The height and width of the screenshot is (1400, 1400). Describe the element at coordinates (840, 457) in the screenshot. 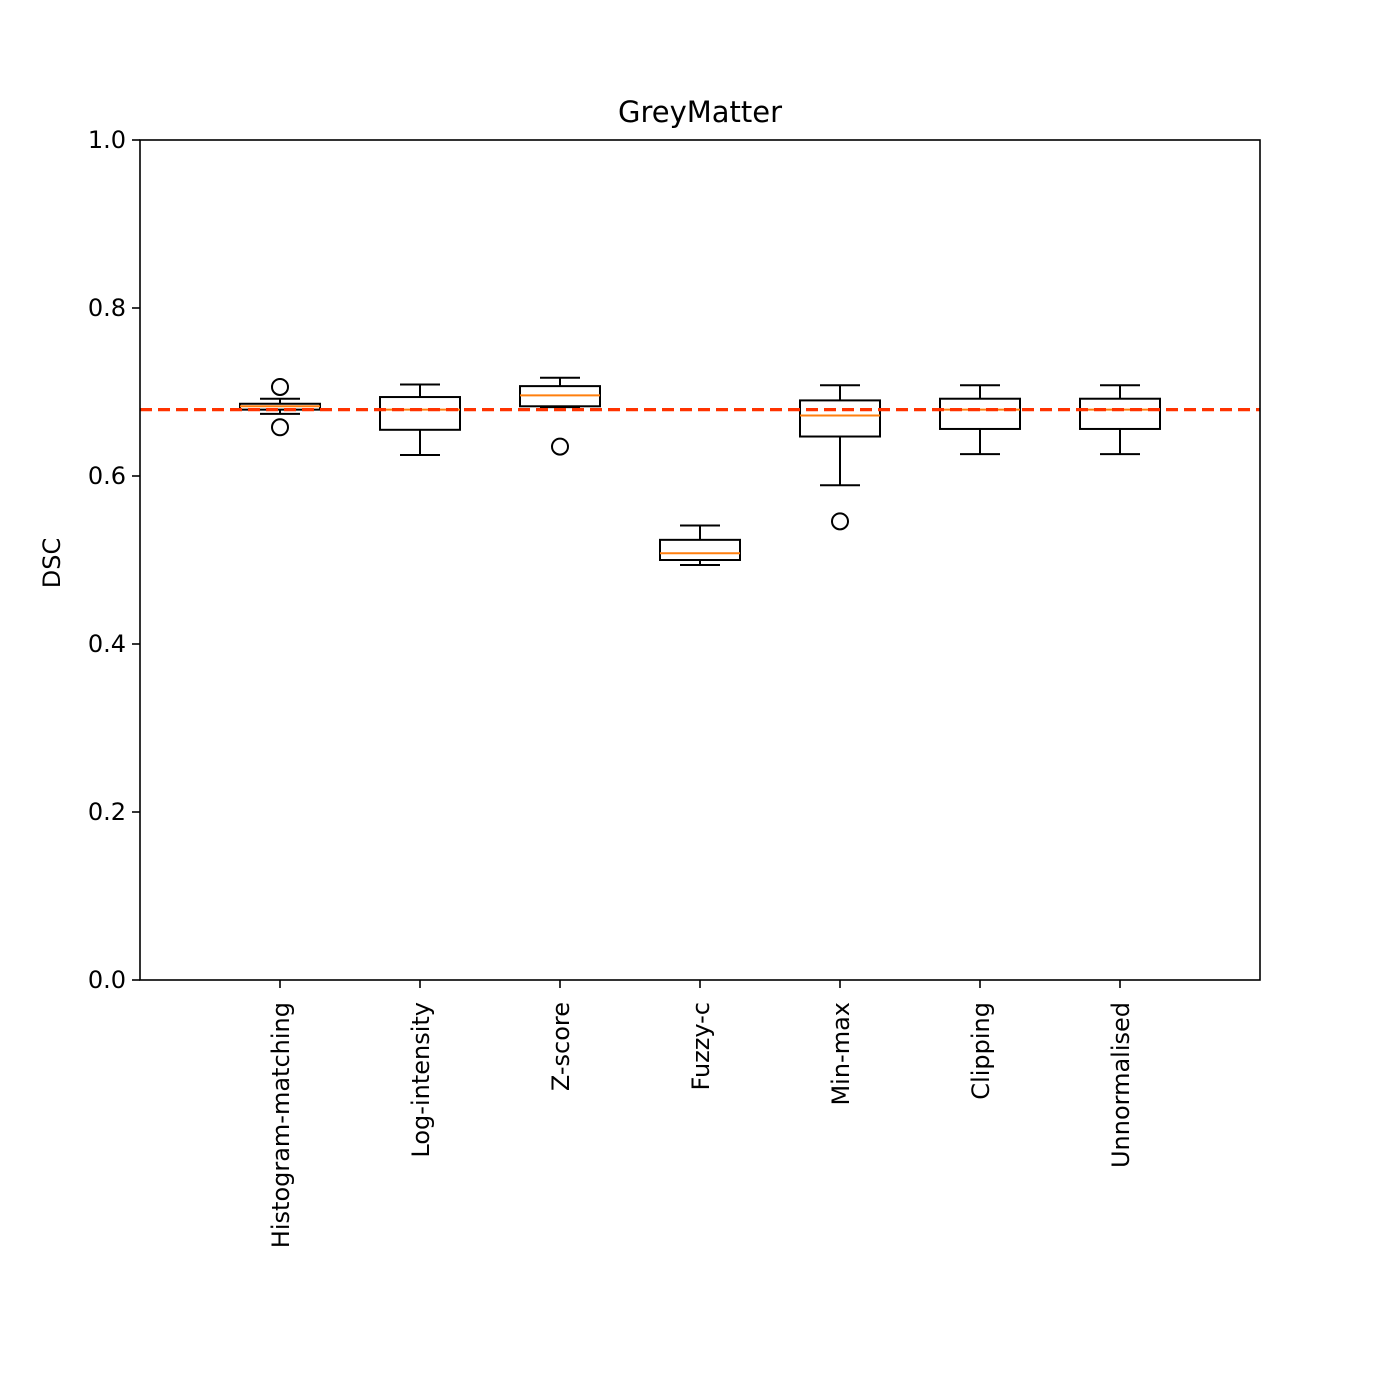

I see `box-min-max` at that location.